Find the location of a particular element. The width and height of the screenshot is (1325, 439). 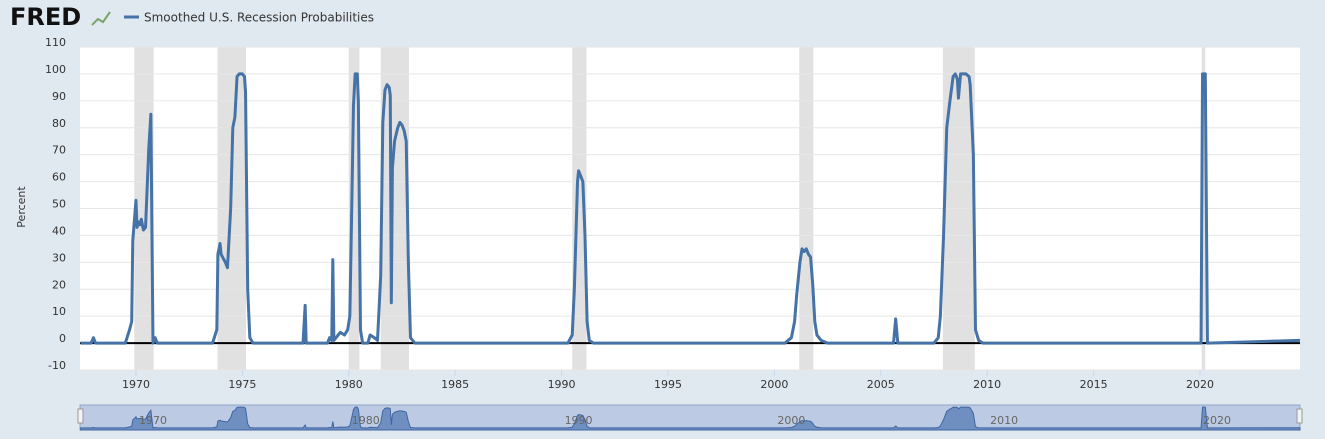

x-tick-label: 1985 is located at coordinates (455, 384).